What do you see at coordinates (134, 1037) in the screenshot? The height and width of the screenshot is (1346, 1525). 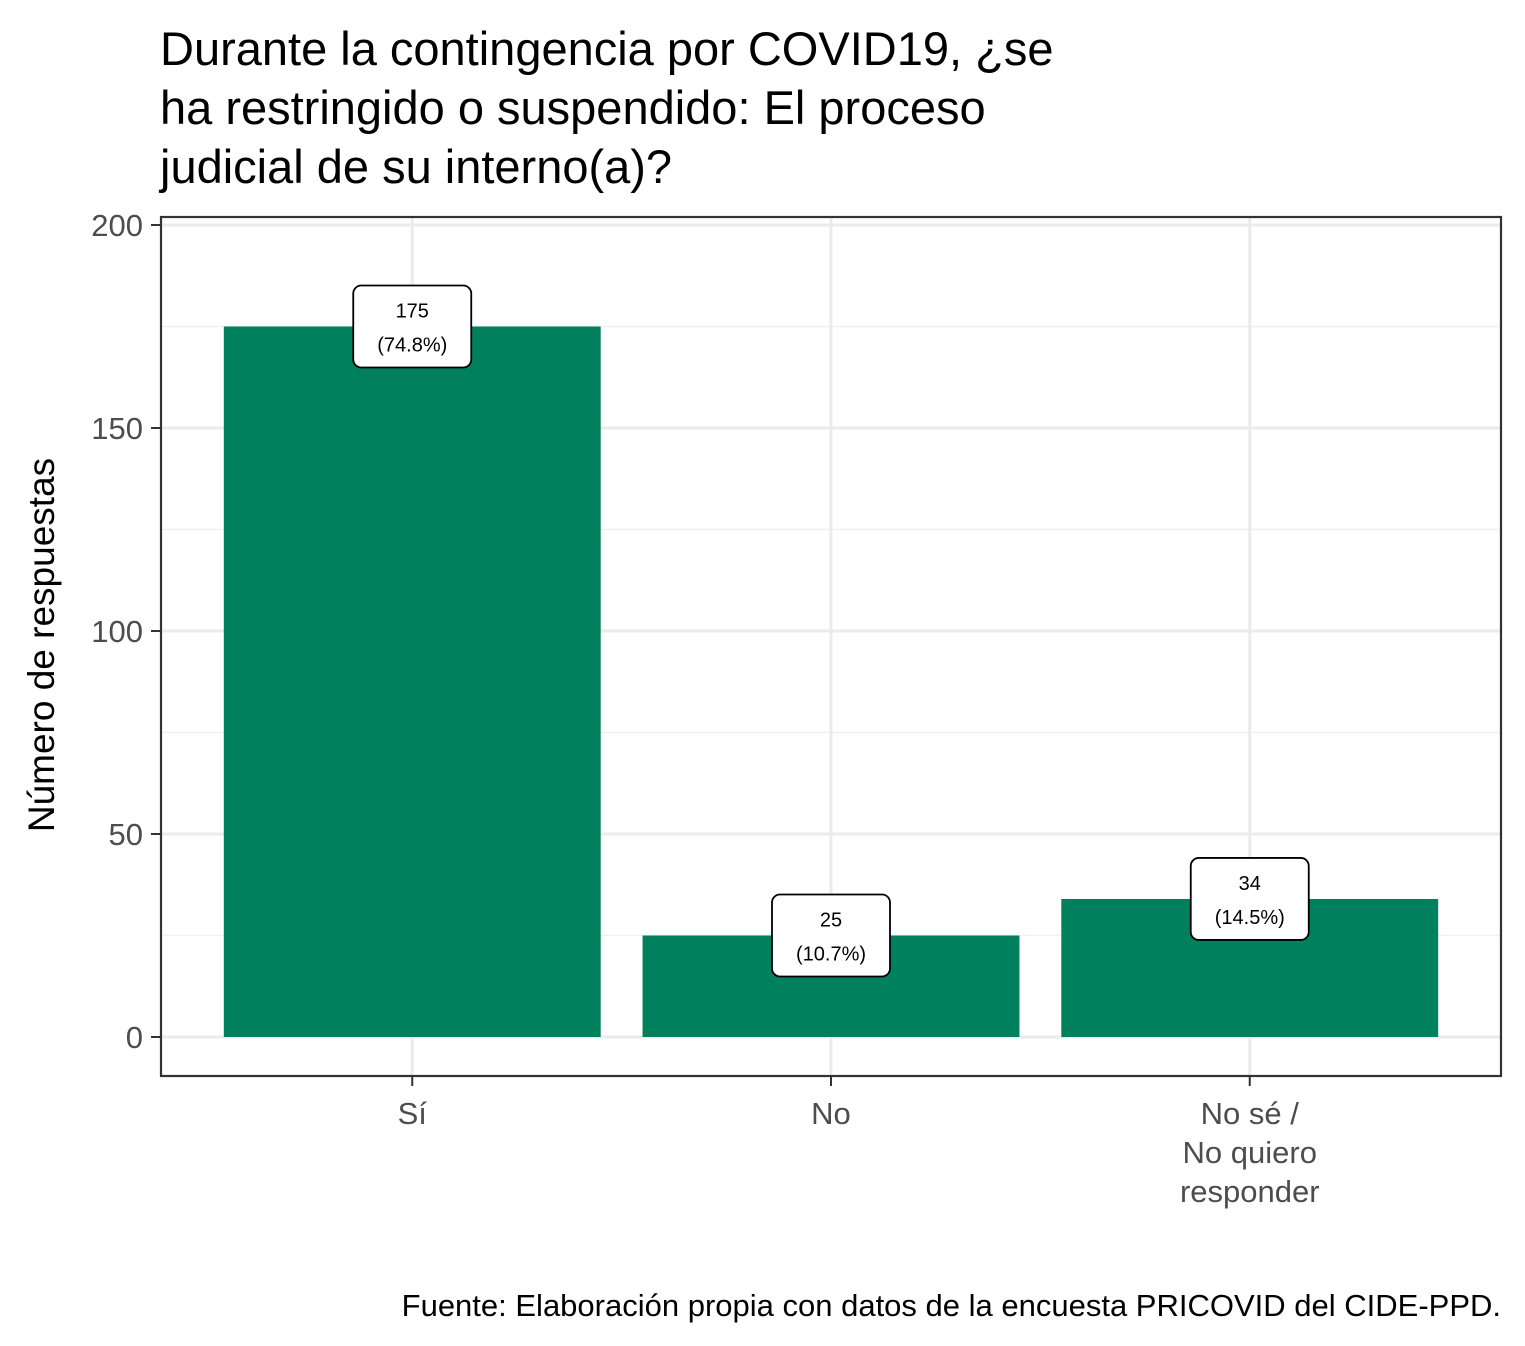 I see `y-tick-label: 0` at bounding box center [134, 1037].